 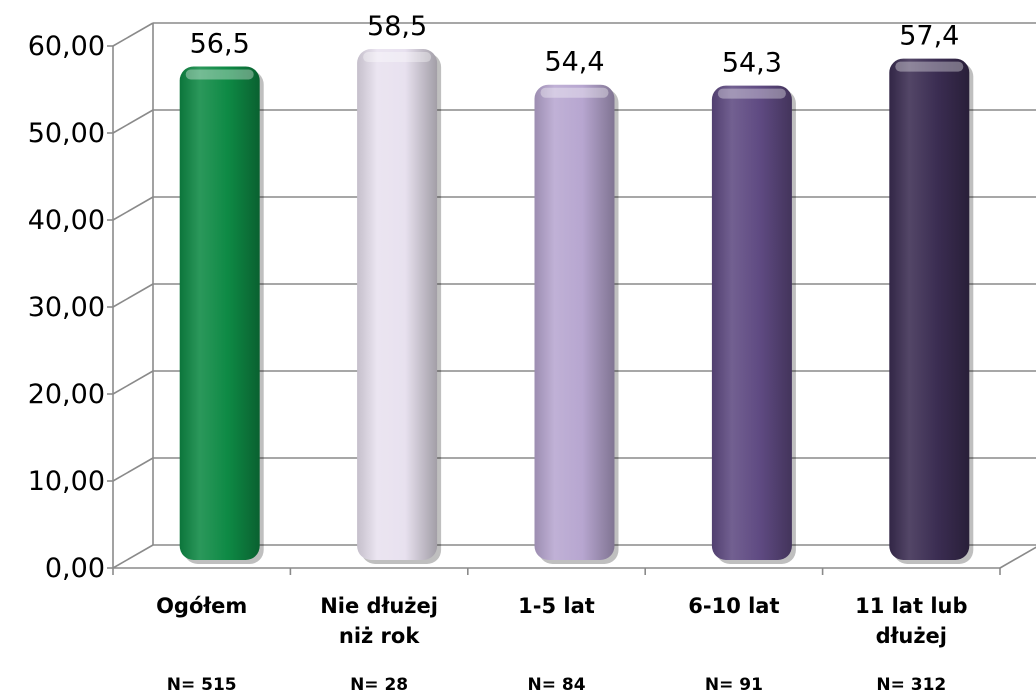 I want to click on sample-size-label: N= 28, so click(x=379, y=684).